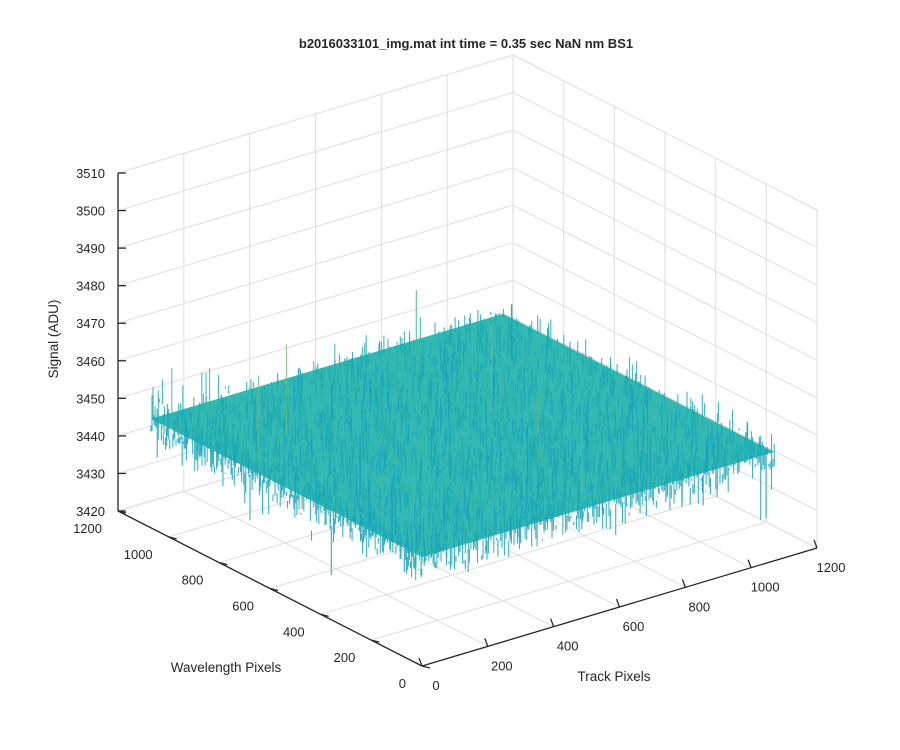  What do you see at coordinates (90, 248) in the screenshot?
I see `z-tick-label: 3490` at bounding box center [90, 248].